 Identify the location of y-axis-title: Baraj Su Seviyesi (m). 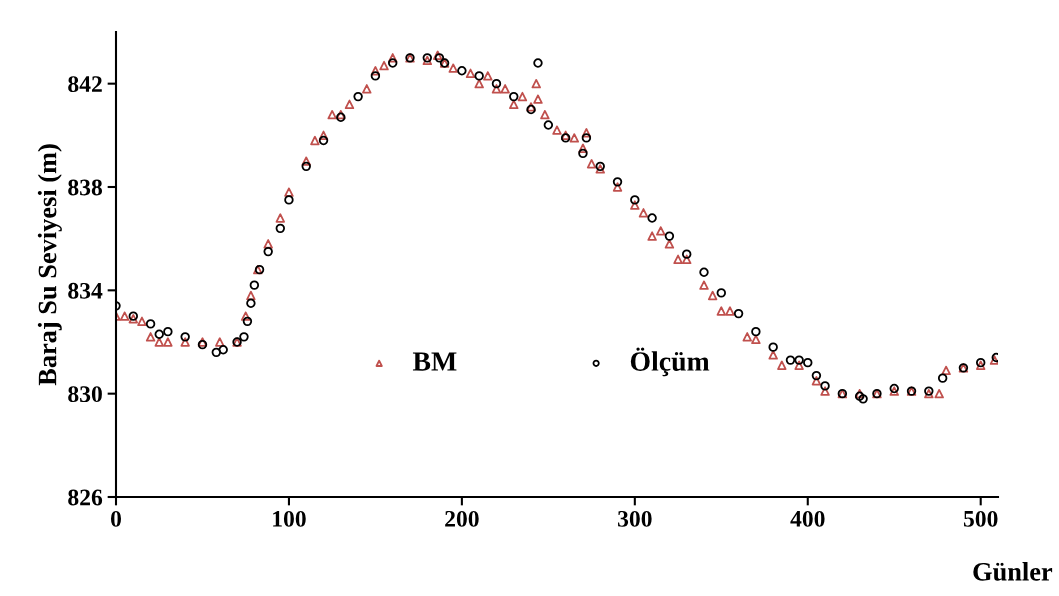
(49, 265).